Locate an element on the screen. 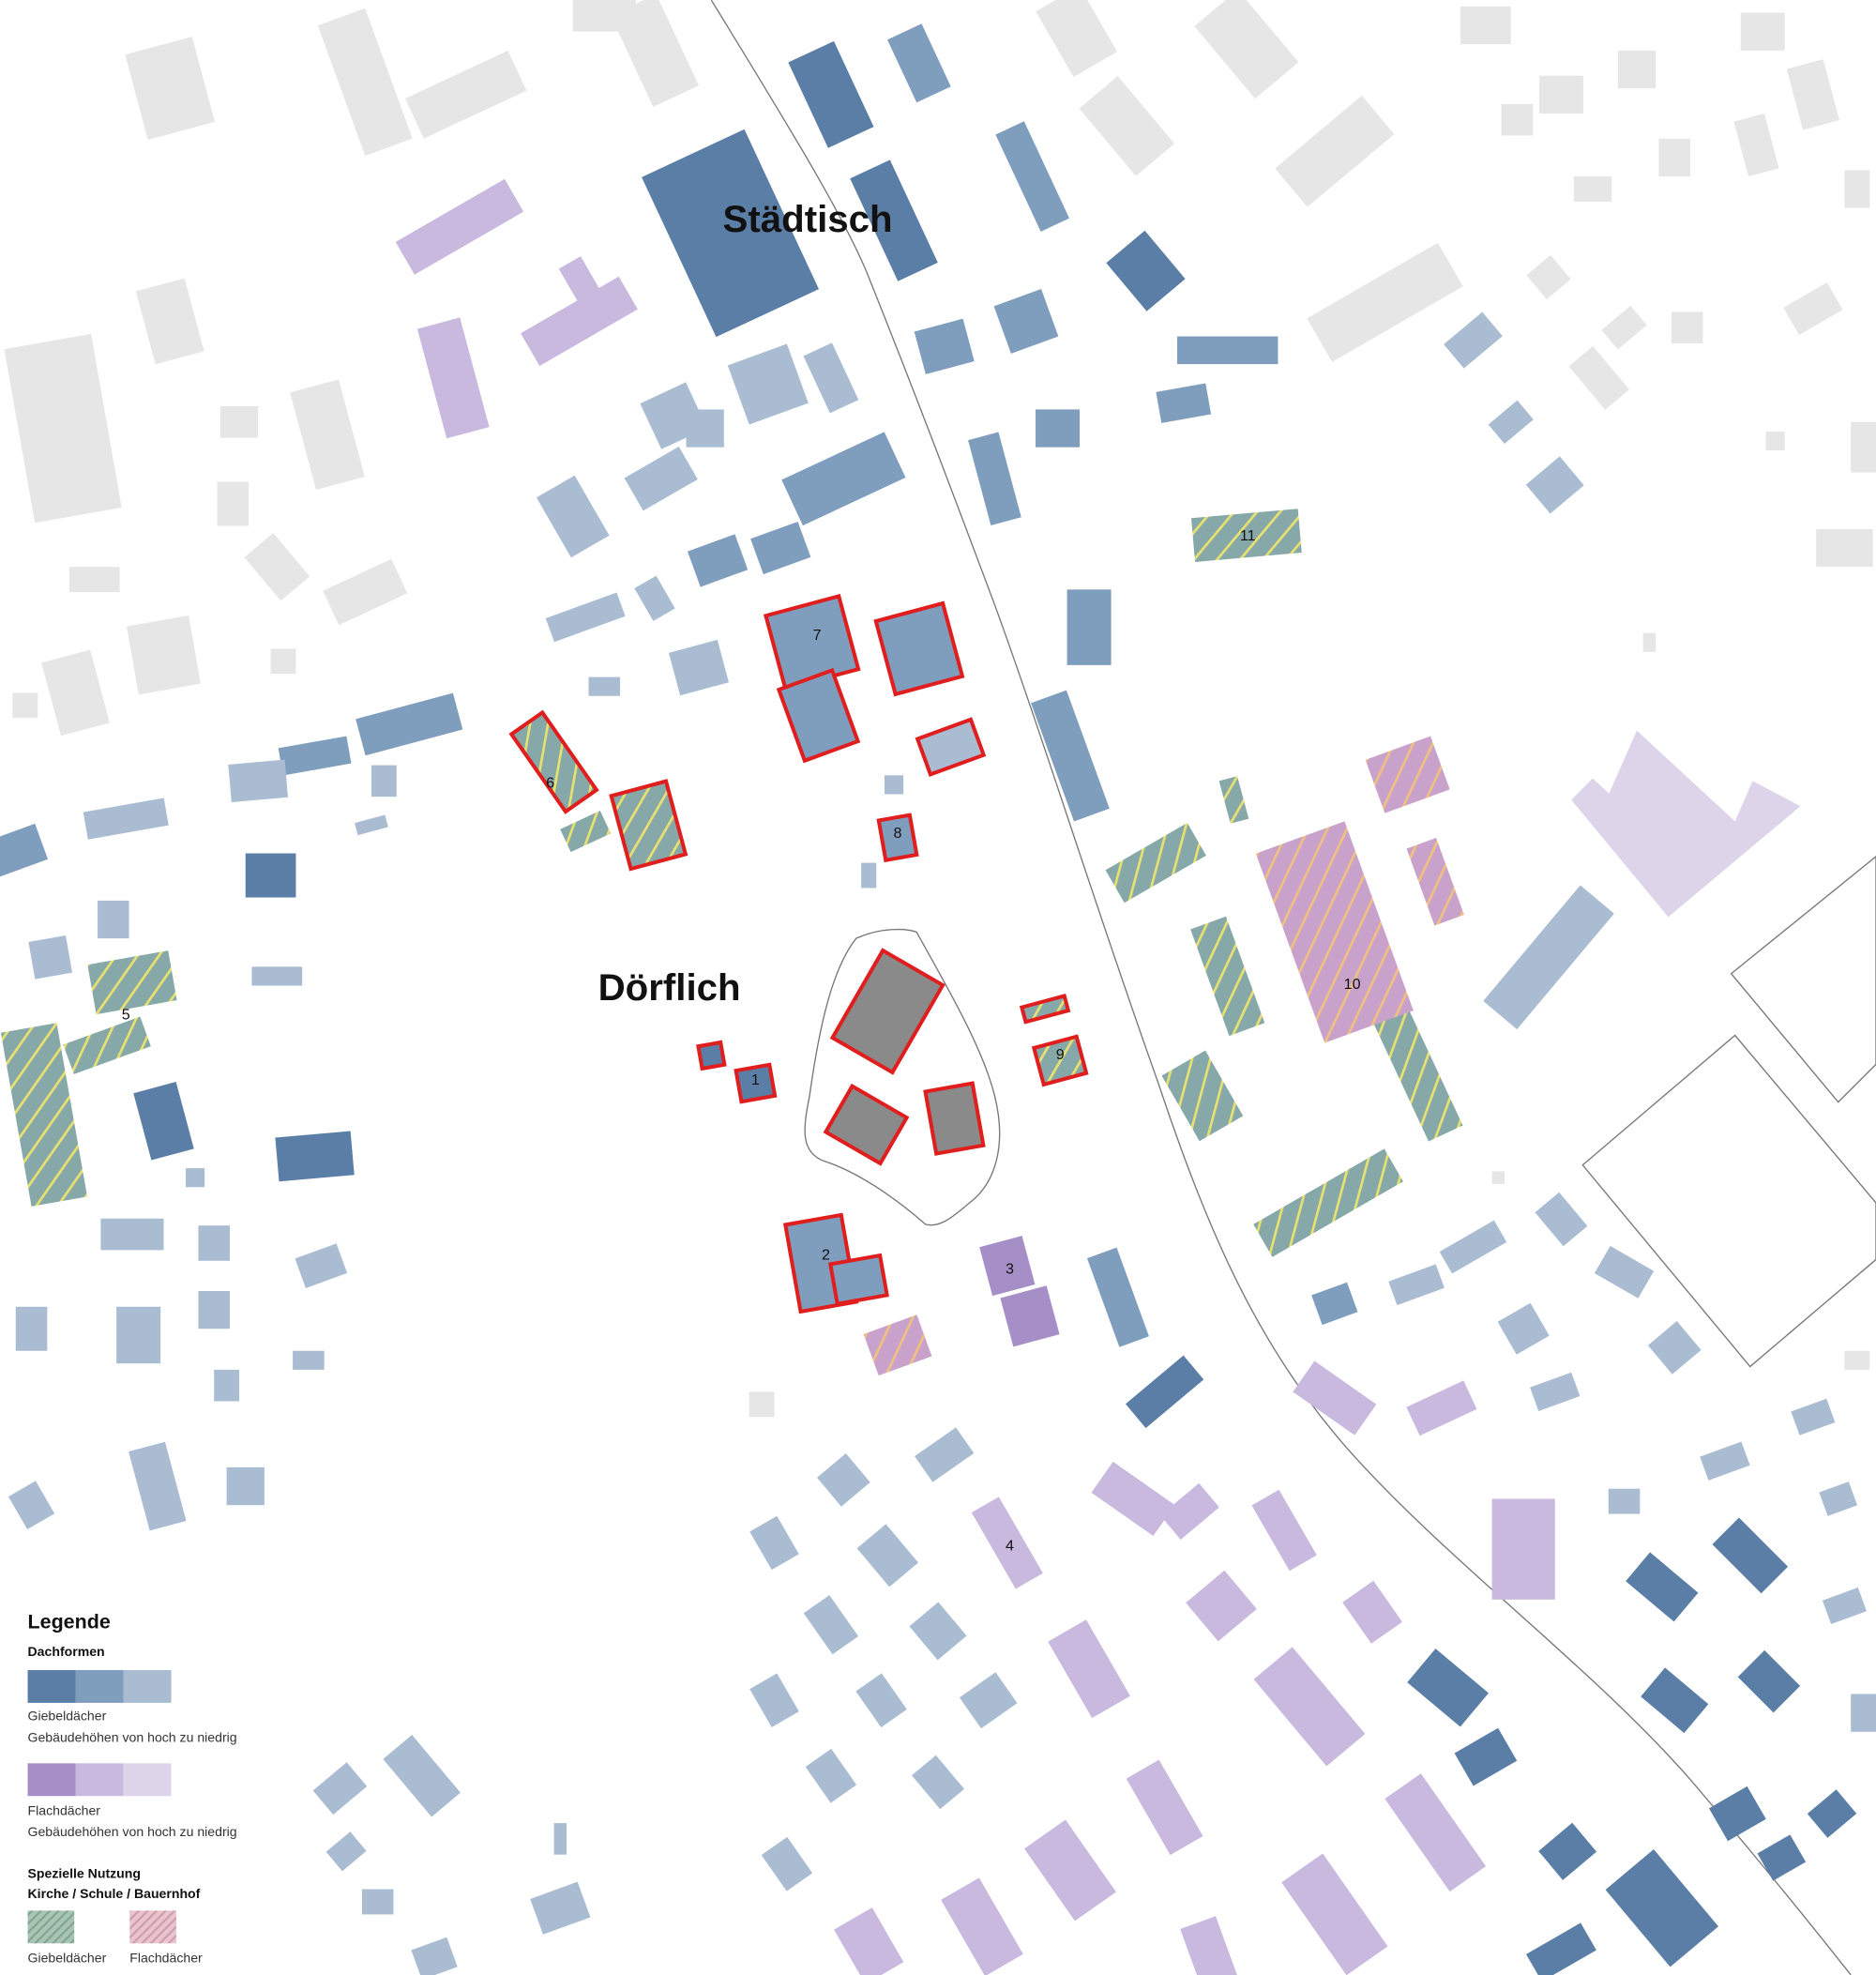  legend-special-flat-label: Flachdächer is located at coordinates (166, 1957).